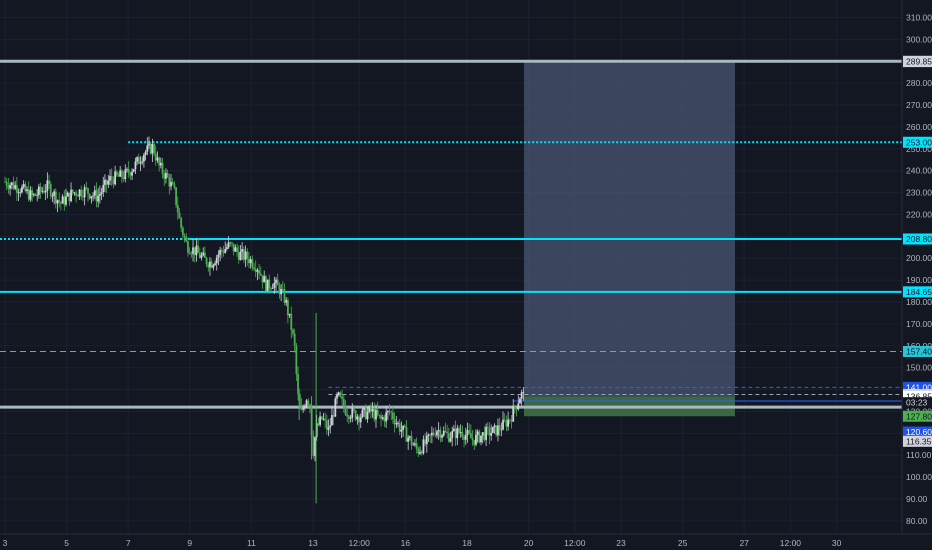 The image size is (932, 550). I want to click on price-tick-label: 300.00, so click(919, 39).